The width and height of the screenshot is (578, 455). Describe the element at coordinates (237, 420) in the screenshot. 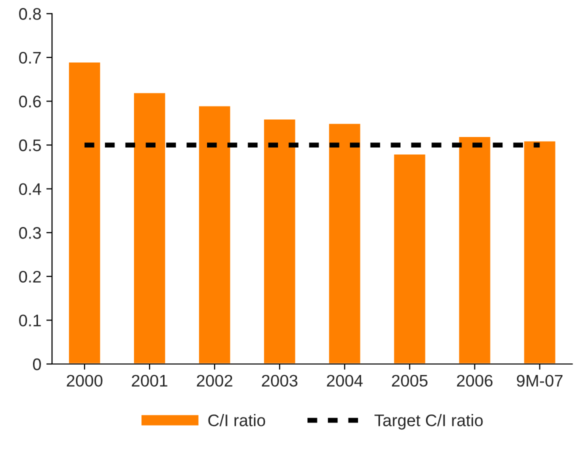

I see `legend-label: C/I ratio` at that location.